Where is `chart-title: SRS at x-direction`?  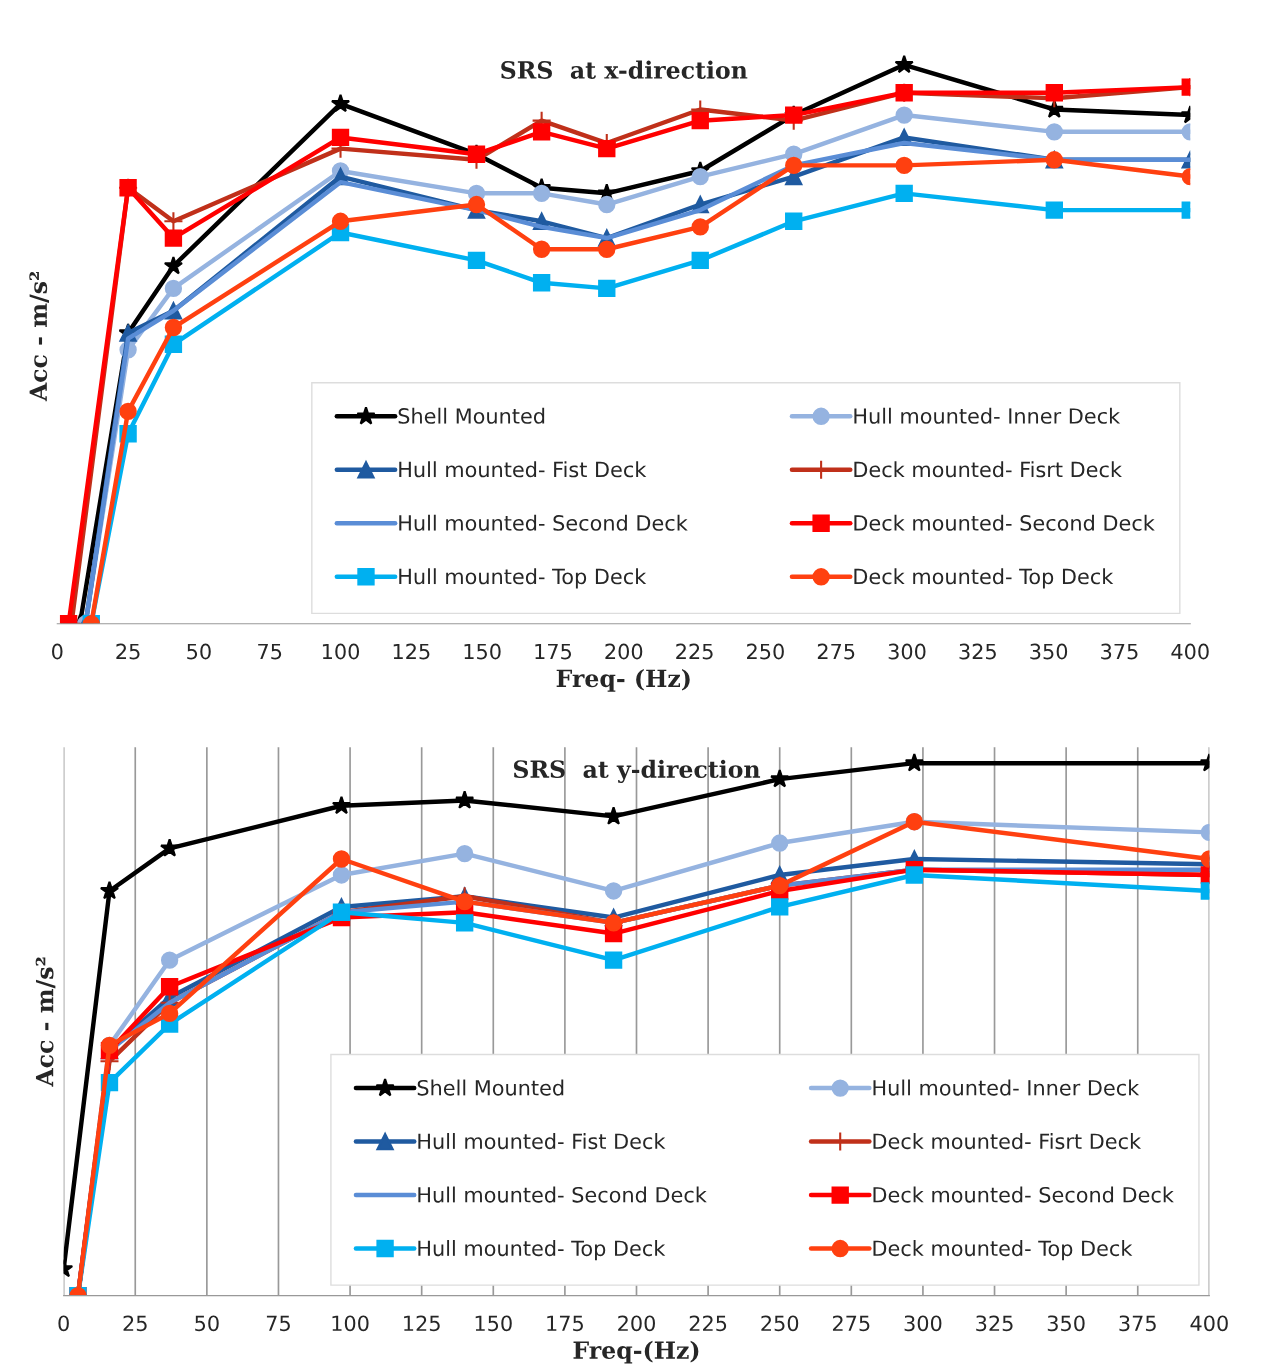 chart-title: SRS at x-direction is located at coordinates (624, 69).